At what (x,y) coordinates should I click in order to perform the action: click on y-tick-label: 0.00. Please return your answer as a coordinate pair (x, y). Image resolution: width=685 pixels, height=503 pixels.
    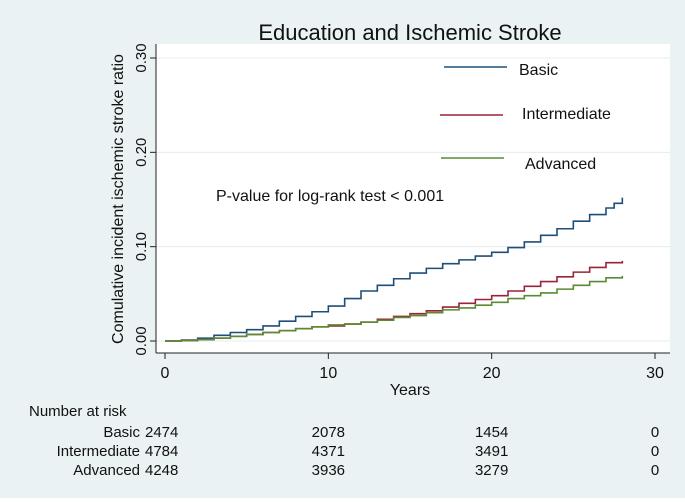
    Looking at the image, I should click on (141, 340).